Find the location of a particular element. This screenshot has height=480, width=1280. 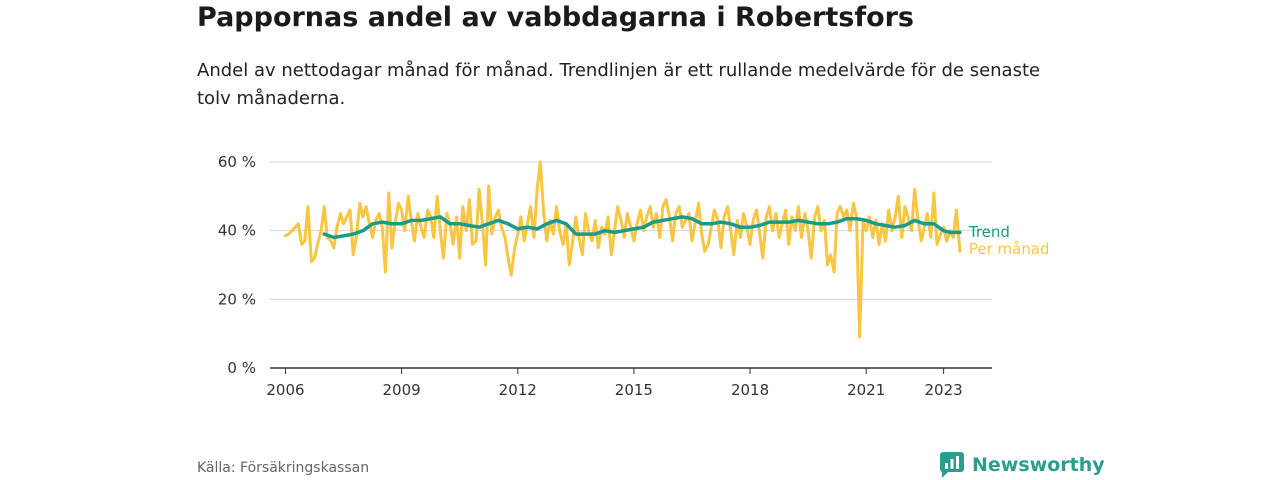

x-tick-label: 2006 is located at coordinates (285, 390).